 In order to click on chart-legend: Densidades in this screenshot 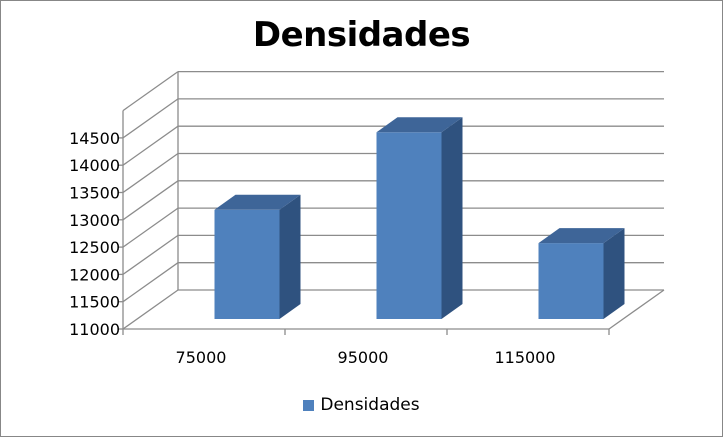, I will do `click(361, 405)`.